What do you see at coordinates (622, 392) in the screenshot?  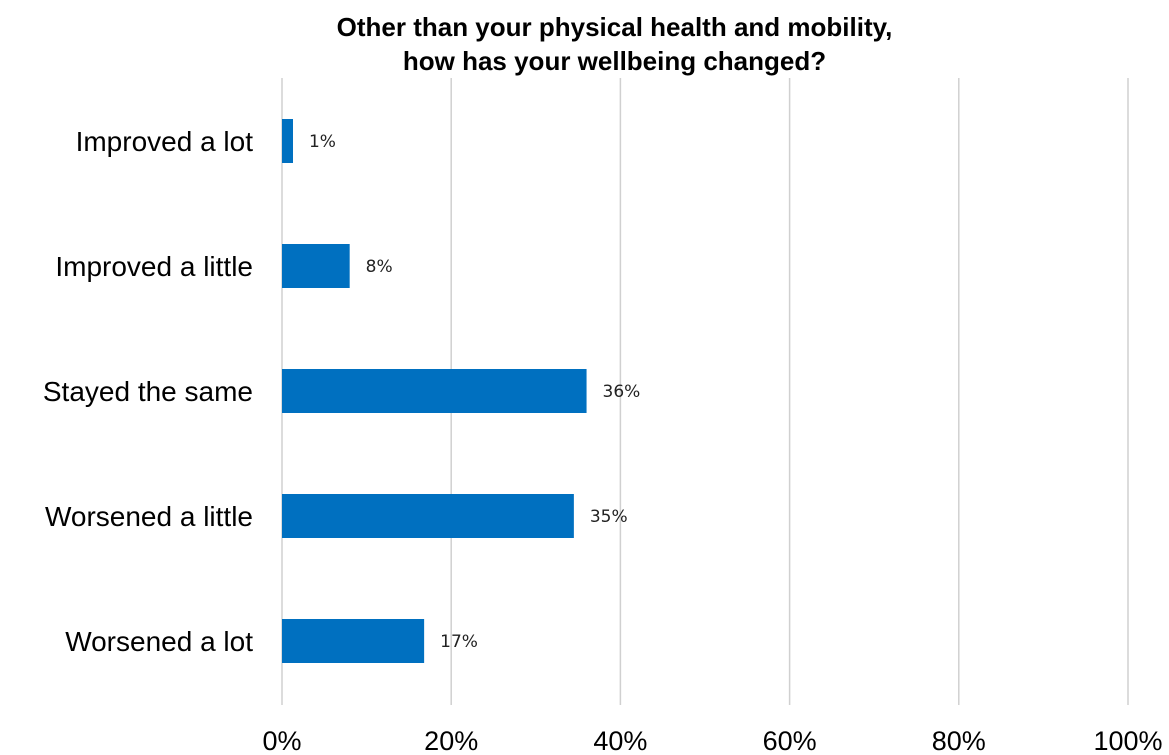 I see `data-label-2: 36%` at bounding box center [622, 392].